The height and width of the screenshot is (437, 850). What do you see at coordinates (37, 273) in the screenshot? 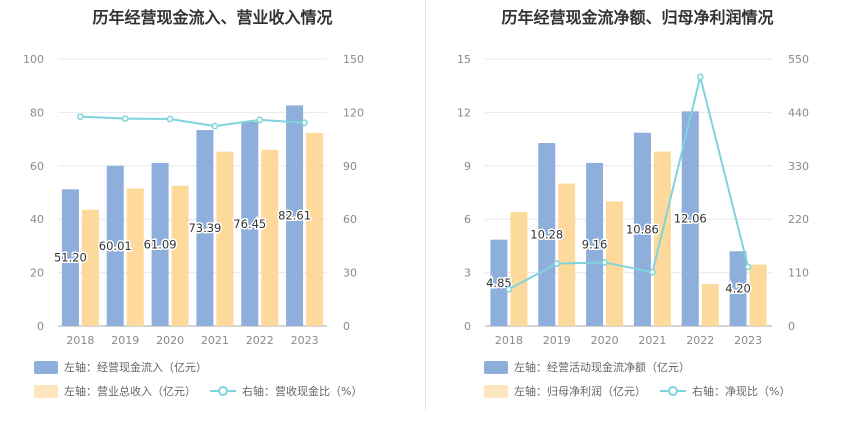
I see `left-axis-tick-label: 20` at bounding box center [37, 273].